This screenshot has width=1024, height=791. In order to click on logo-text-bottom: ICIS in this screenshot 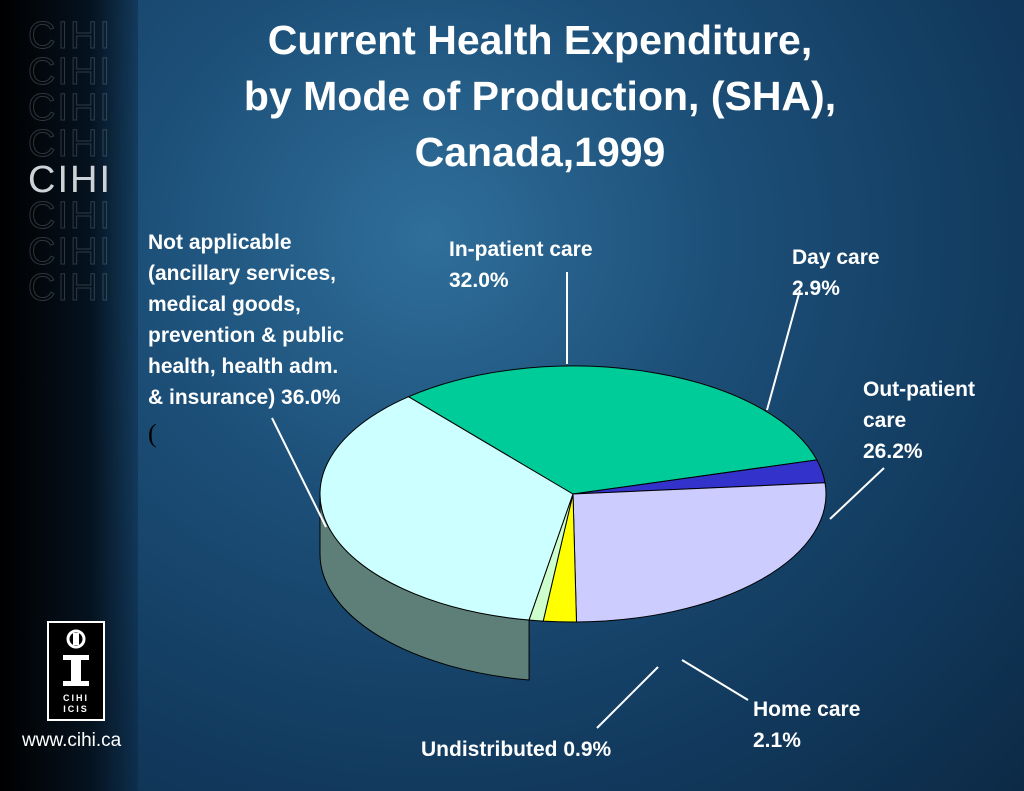, I will do `click(76, 709)`.